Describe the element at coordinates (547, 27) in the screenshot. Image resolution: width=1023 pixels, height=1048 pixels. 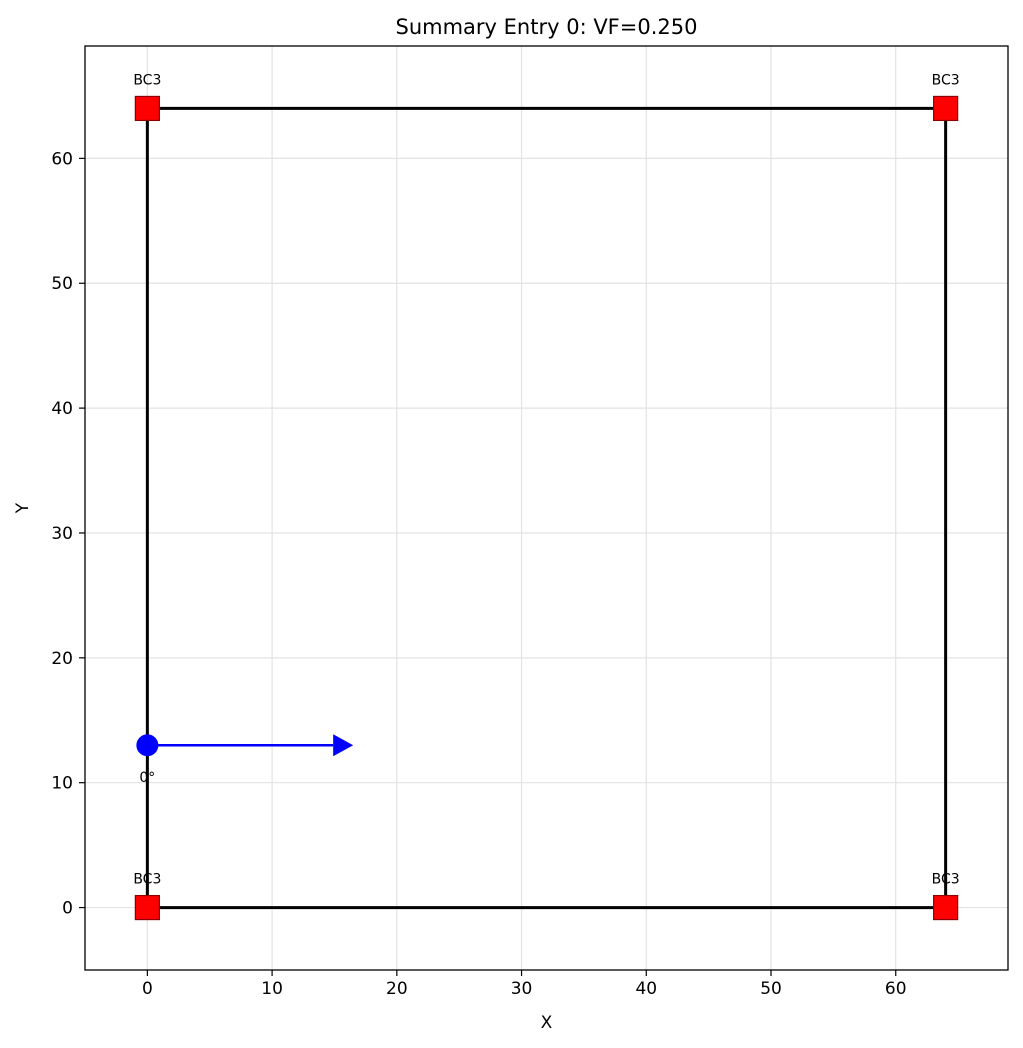
I see `chart-title: Summary Entry 0: VF=0.250` at that location.